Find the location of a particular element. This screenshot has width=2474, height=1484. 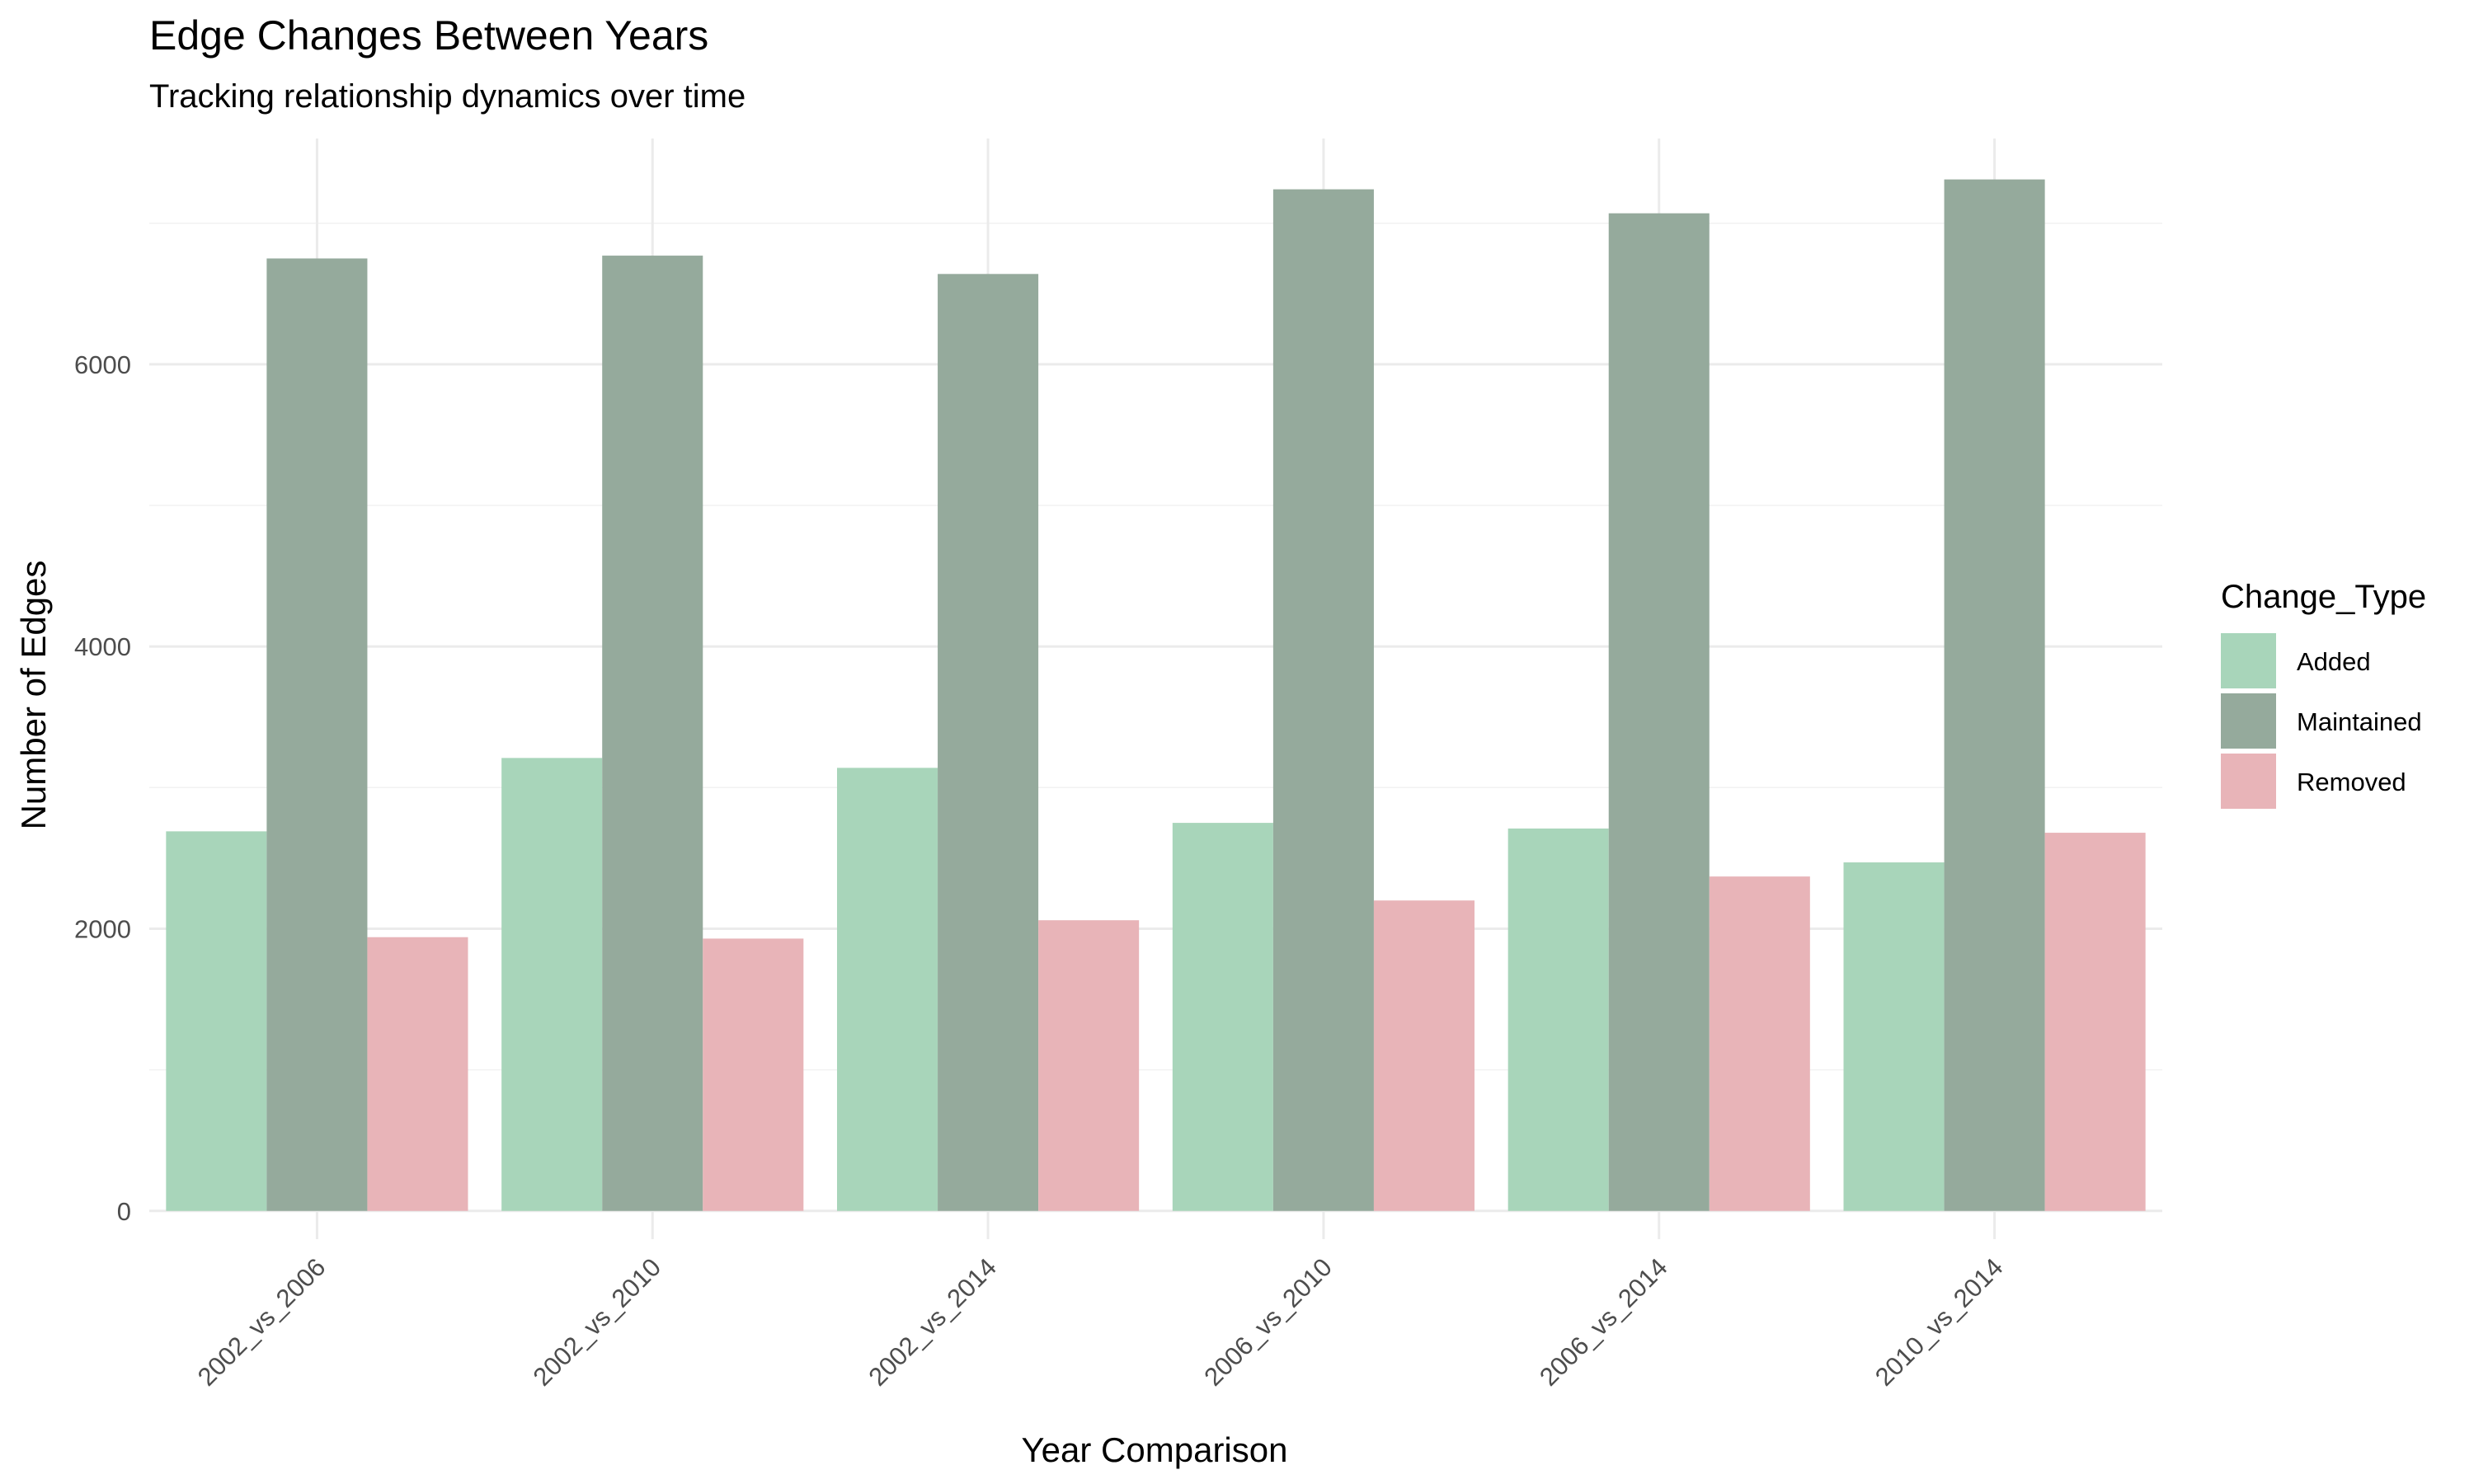

bar-added-2002_vs_2010 is located at coordinates (552, 984).